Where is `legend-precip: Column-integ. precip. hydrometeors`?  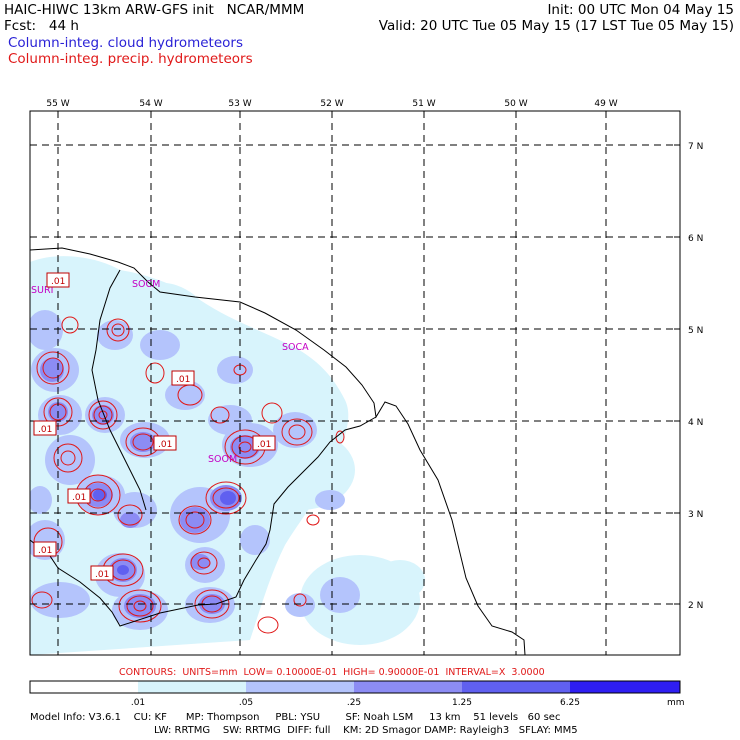 legend-precip: Column-integ. precip. hydrometeors is located at coordinates (130, 59).